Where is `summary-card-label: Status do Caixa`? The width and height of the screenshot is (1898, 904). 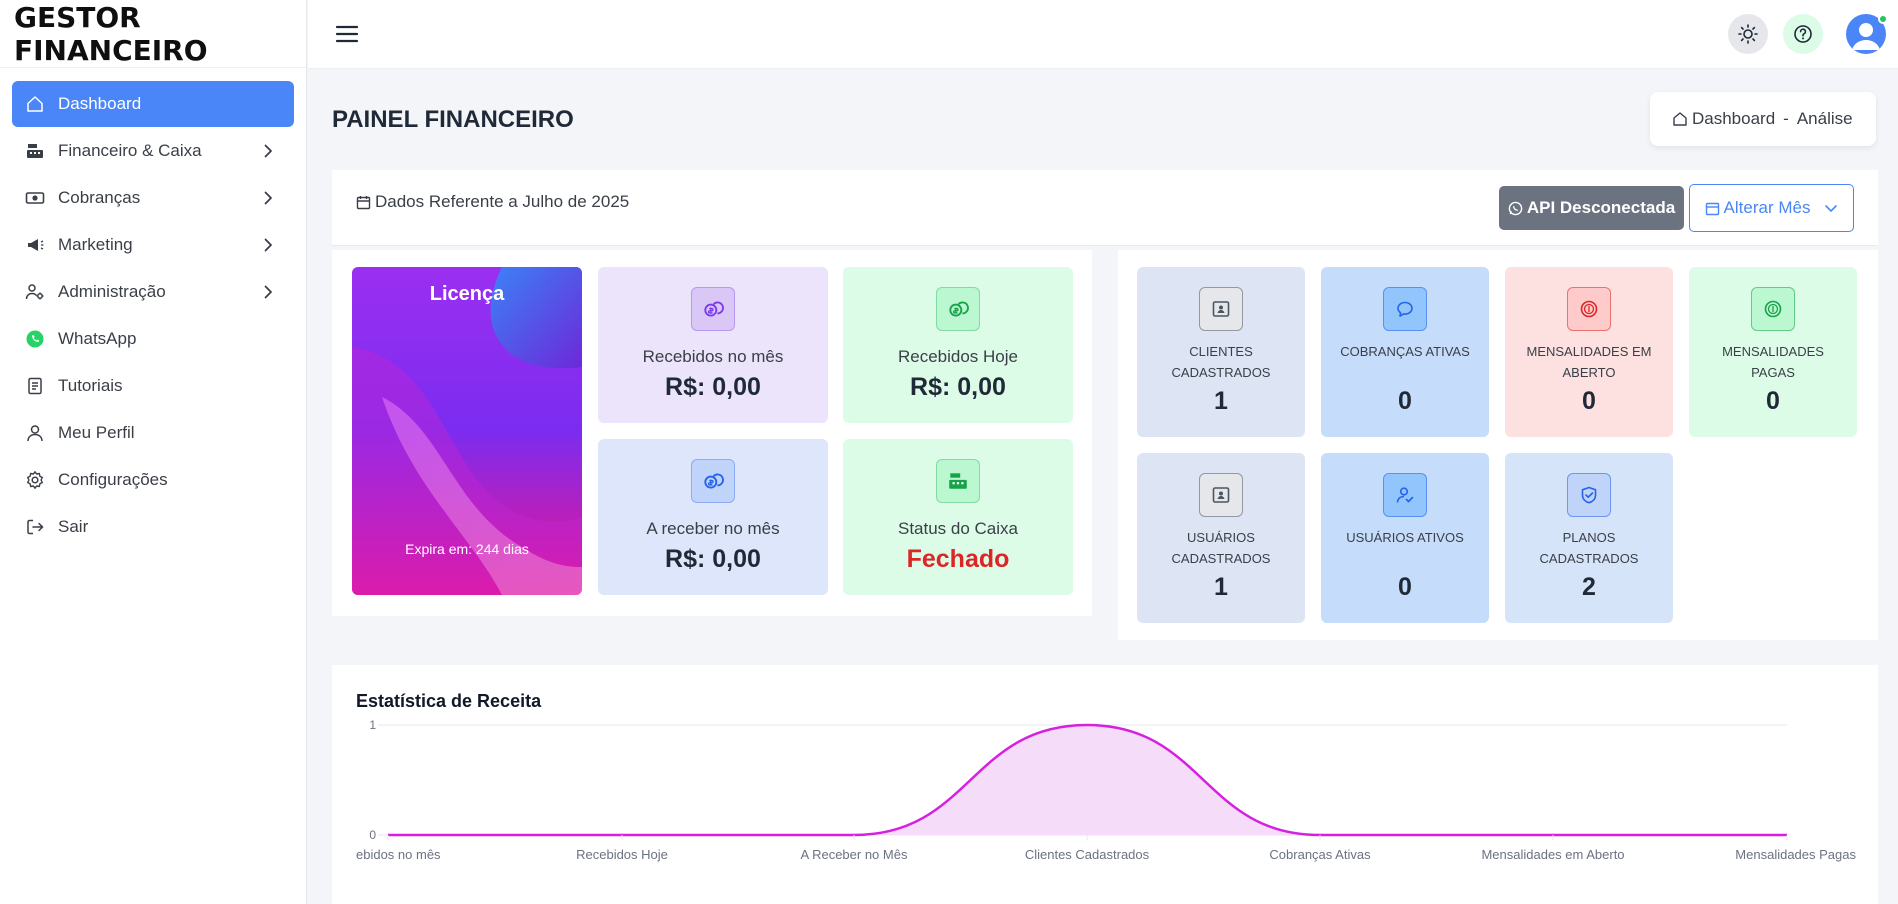 summary-card-label: Status do Caixa is located at coordinates (957, 528).